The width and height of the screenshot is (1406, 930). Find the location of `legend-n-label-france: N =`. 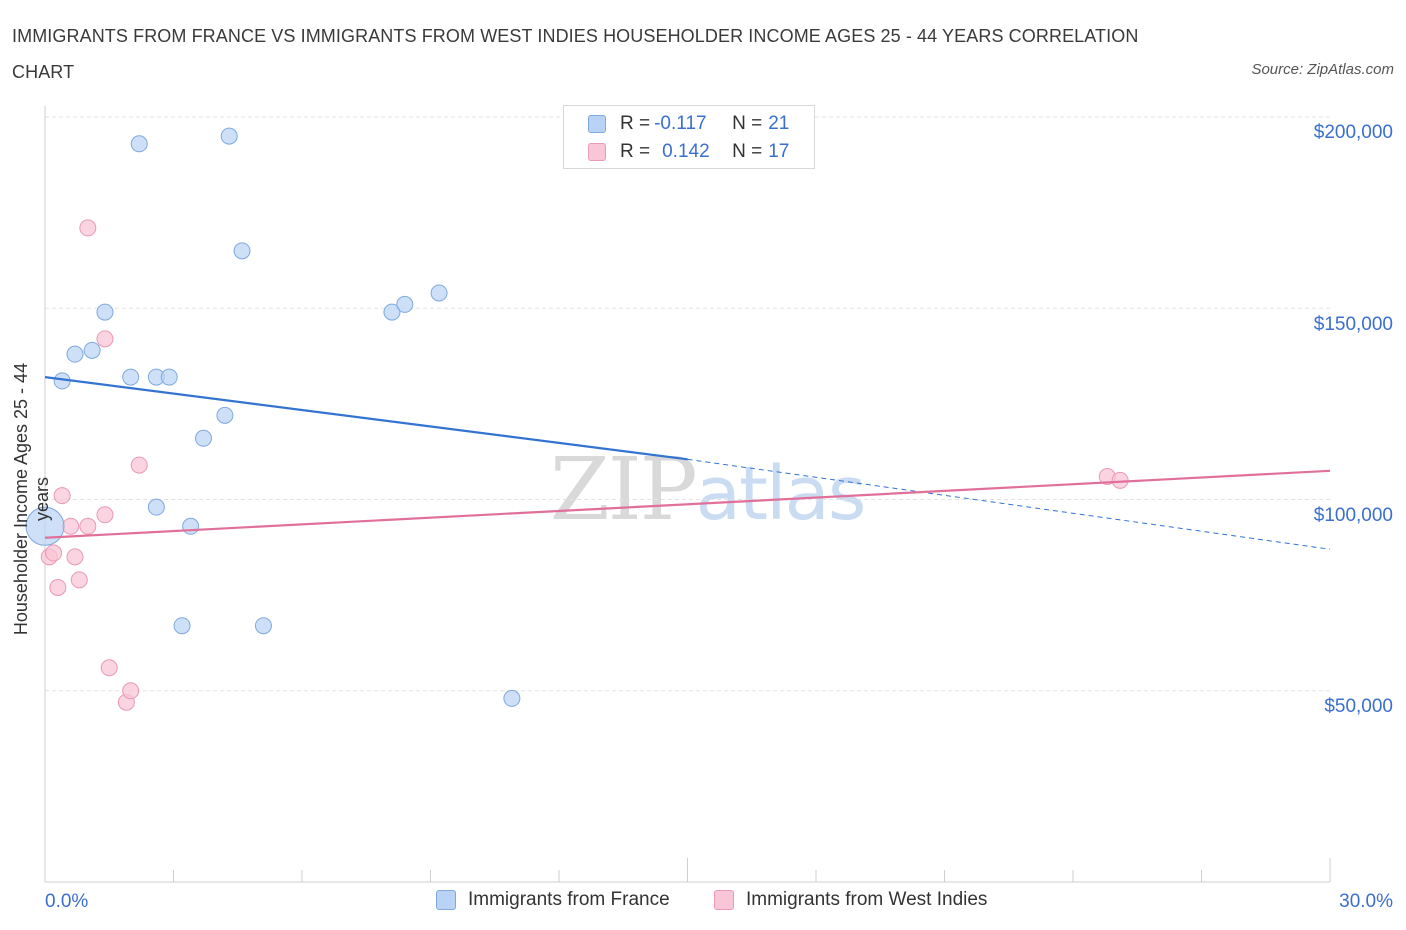

legend-n-label-france: N = is located at coordinates (747, 123).